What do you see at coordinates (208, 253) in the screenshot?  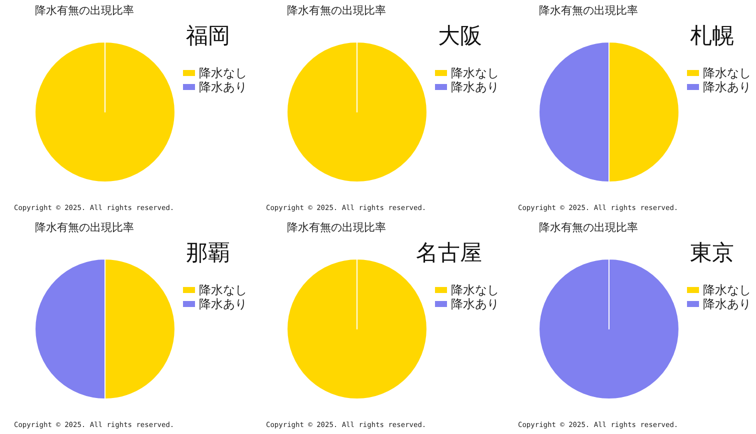 I see `chart-title: 那覇` at bounding box center [208, 253].